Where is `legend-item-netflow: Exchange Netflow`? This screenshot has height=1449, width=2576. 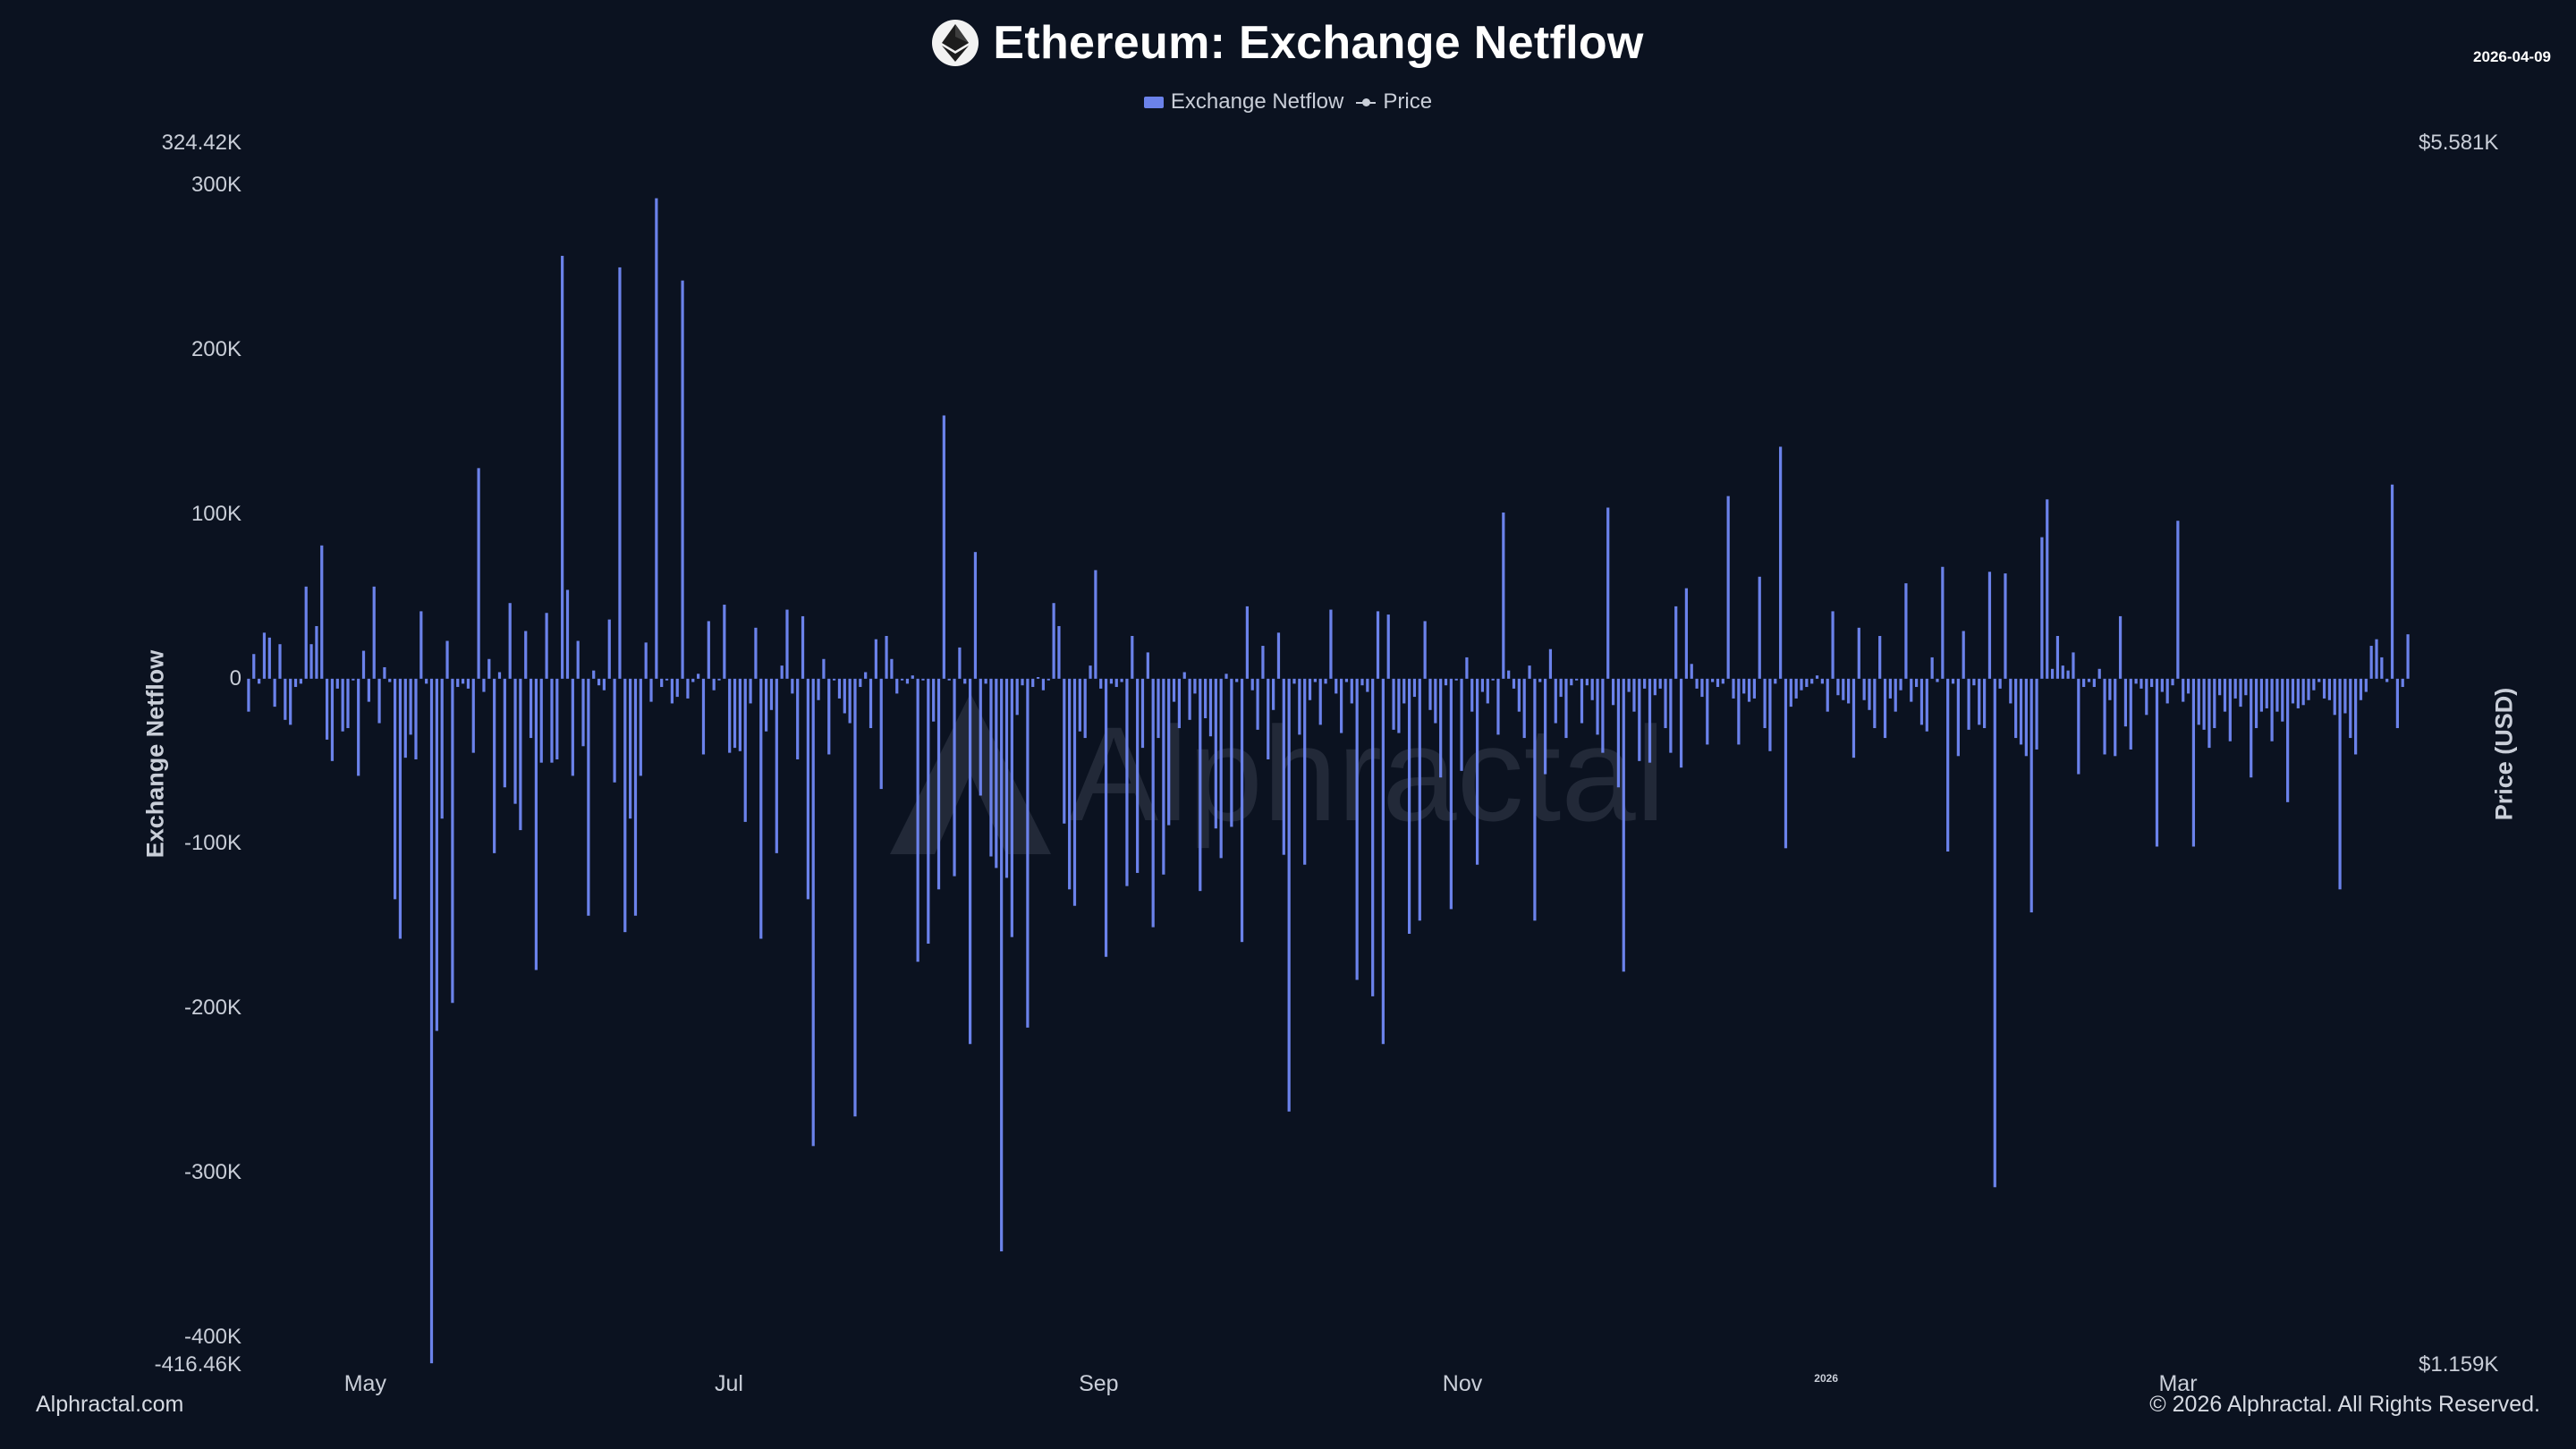 legend-item-netflow: Exchange Netflow is located at coordinates (1243, 101).